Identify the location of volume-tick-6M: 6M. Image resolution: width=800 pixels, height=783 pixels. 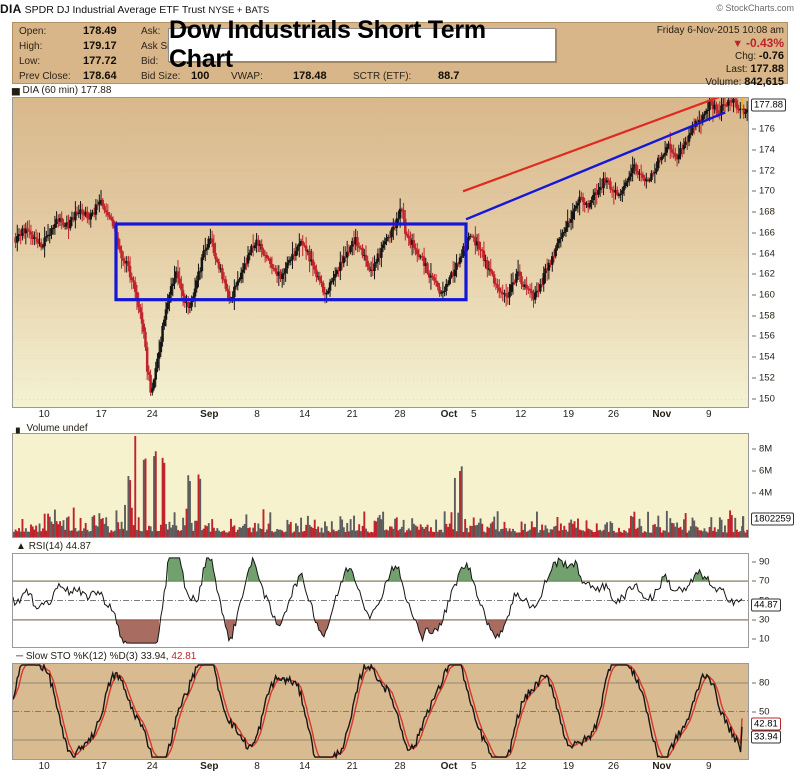
(766, 471).